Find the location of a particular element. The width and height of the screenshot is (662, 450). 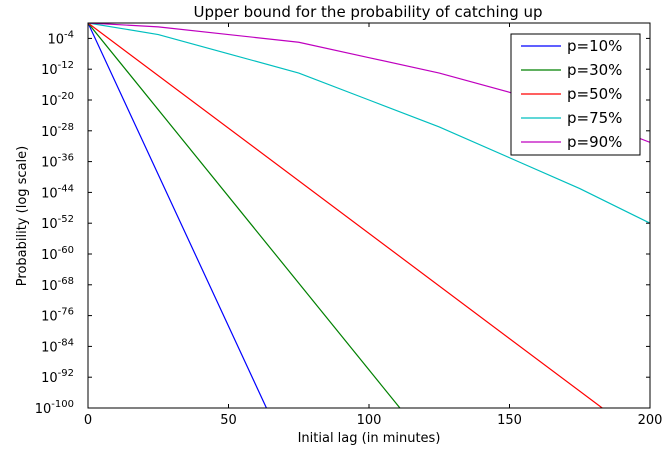

x-tick-label-4: 150 is located at coordinates (509, 420).